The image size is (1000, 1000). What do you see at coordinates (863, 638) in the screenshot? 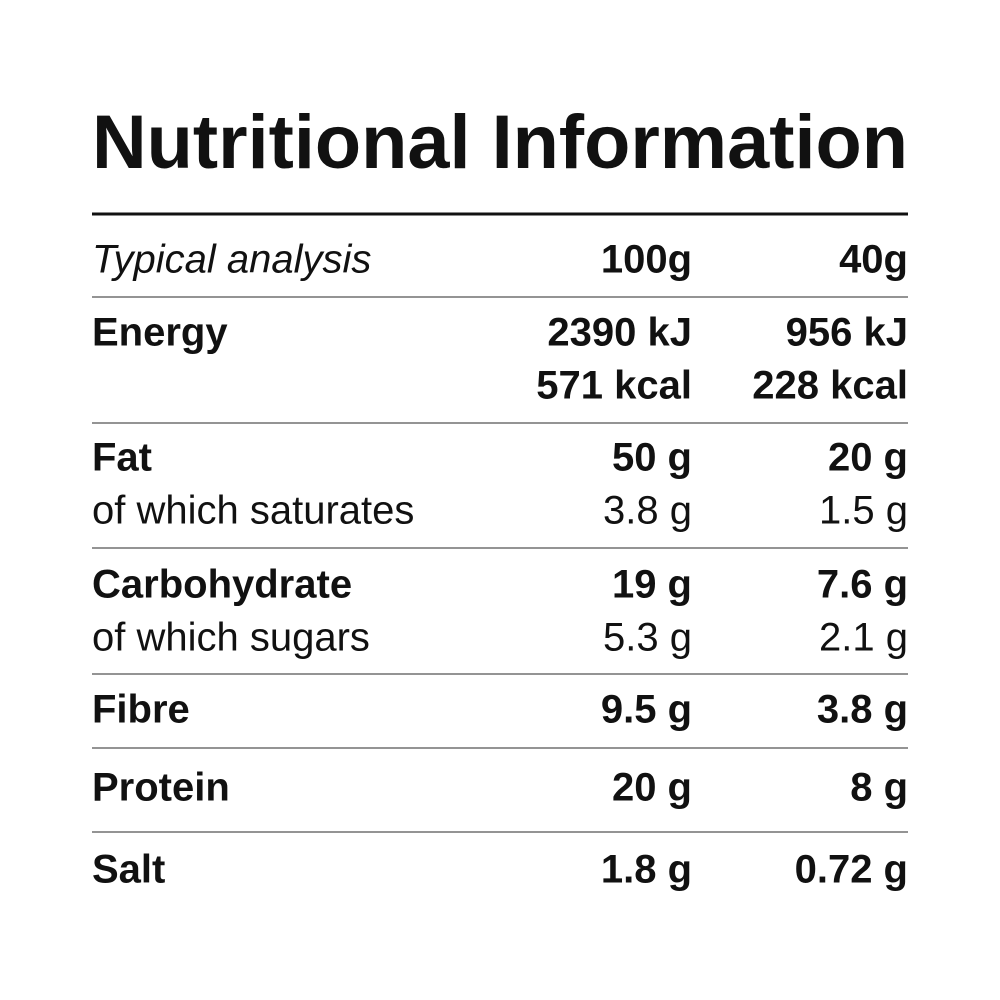
I see `sub-value-40g: 2.1 g` at bounding box center [863, 638].